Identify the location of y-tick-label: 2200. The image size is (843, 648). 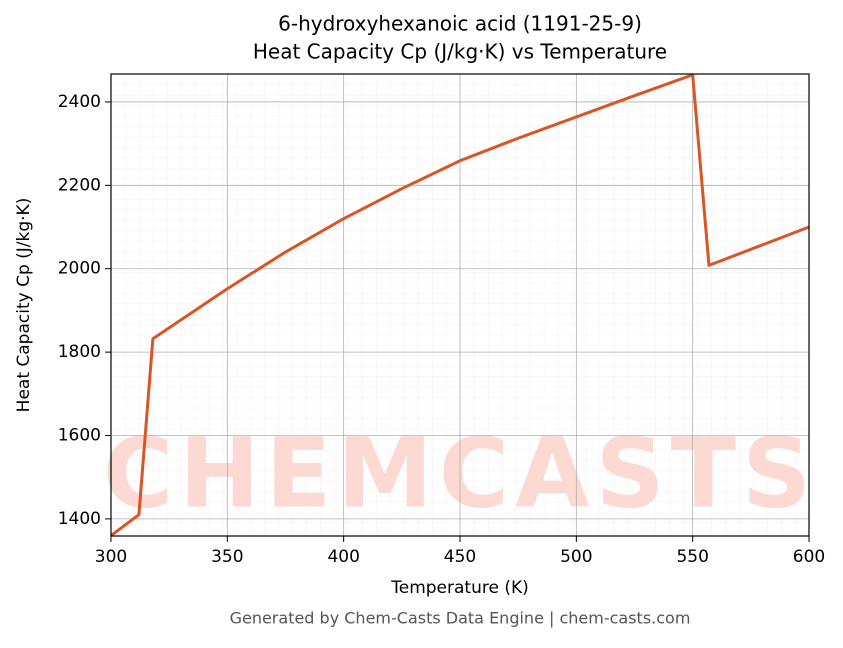
(79, 185).